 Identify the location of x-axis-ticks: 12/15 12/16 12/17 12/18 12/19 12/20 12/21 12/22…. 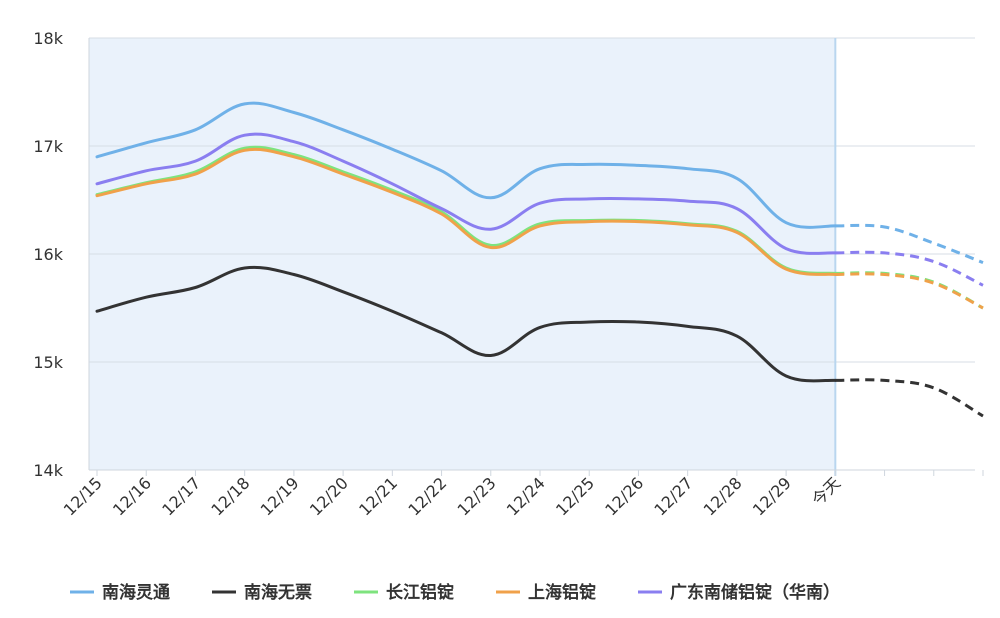
(522, 494).